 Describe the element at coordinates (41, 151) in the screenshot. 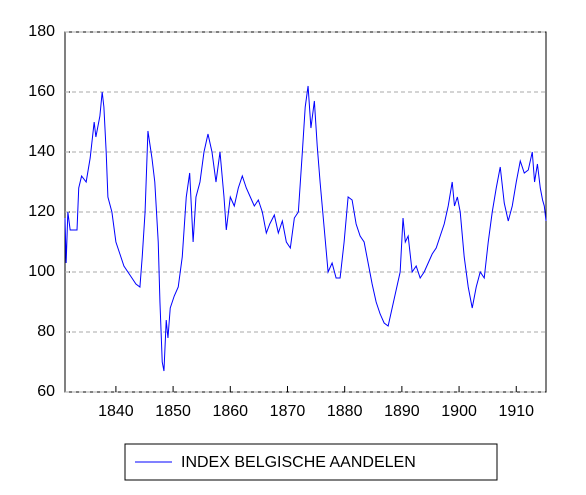

I see `y-tick-label: 140` at that location.